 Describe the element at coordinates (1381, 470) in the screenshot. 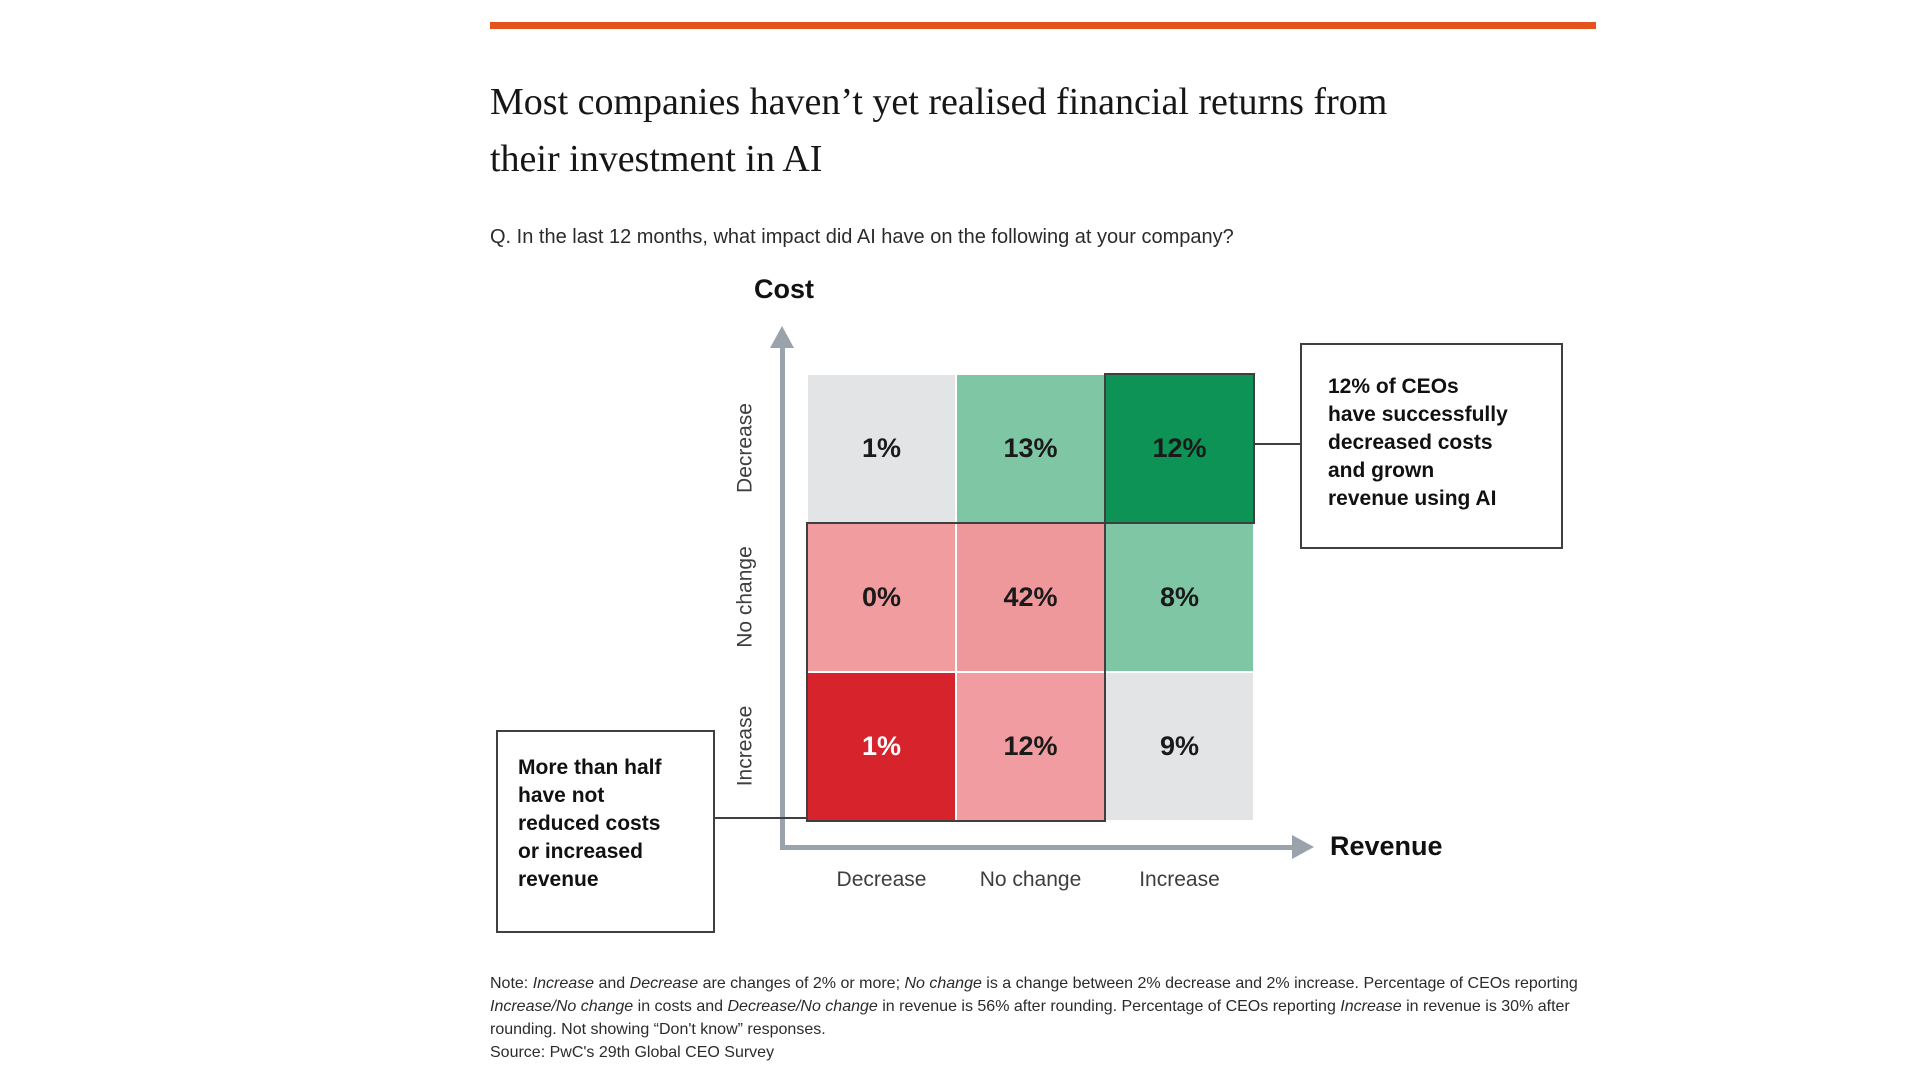

I see `callout-line: and grown` at that location.